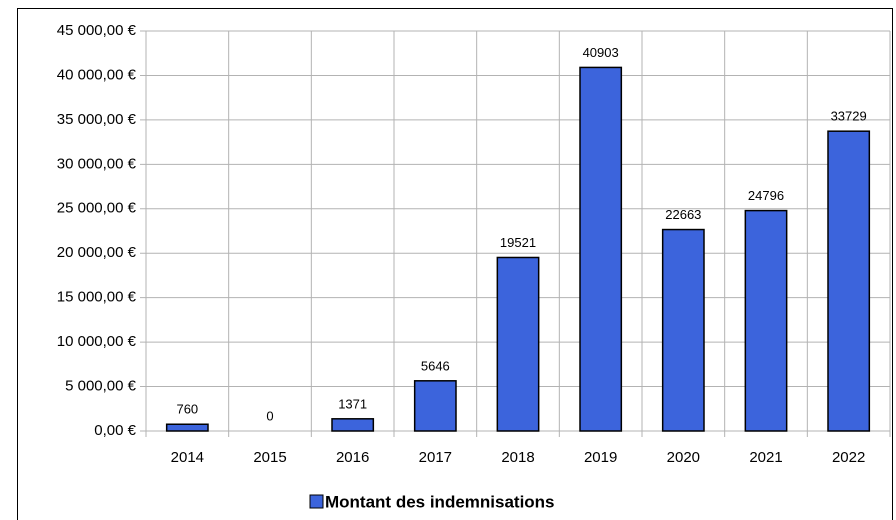 This screenshot has width=896, height=520. What do you see at coordinates (97, 297) in the screenshot?
I see `y-tick-label: 15 000,00 €` at bounding box center [97, 297].